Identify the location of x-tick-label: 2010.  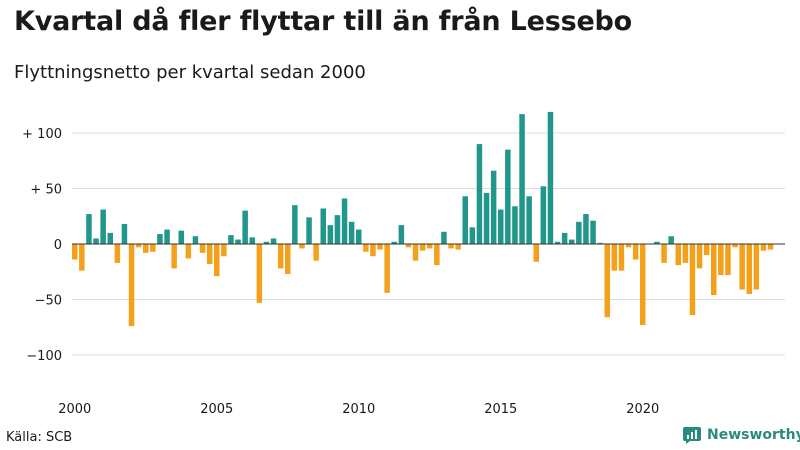
(358, 409).